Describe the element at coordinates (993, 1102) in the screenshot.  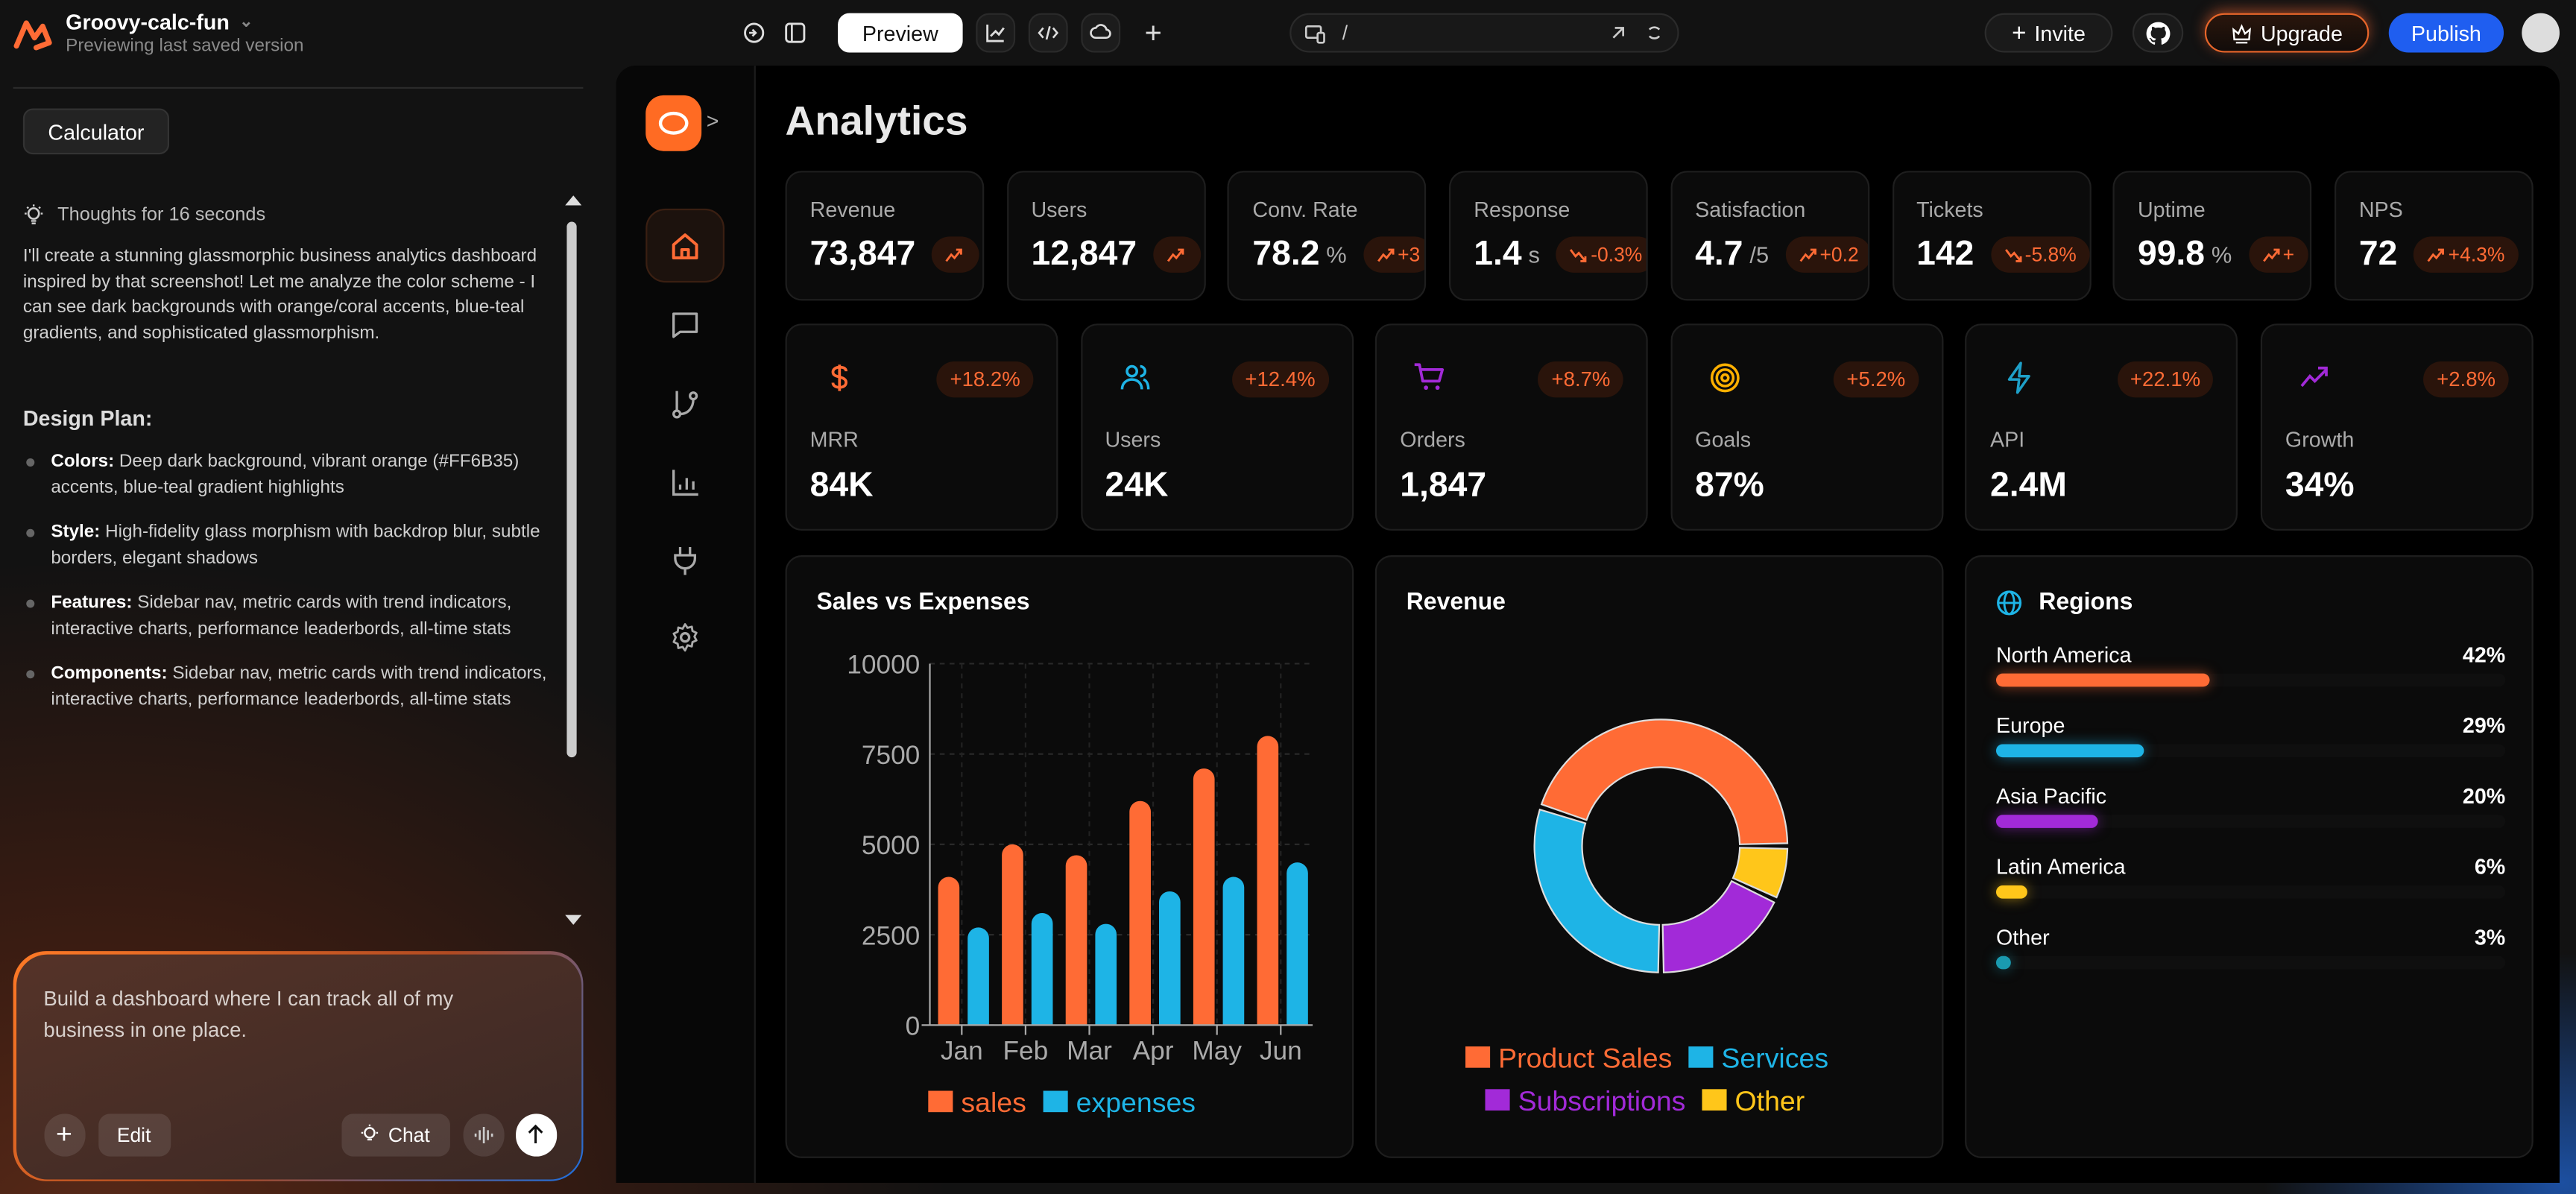
I see `legend-label: sales` at that location.